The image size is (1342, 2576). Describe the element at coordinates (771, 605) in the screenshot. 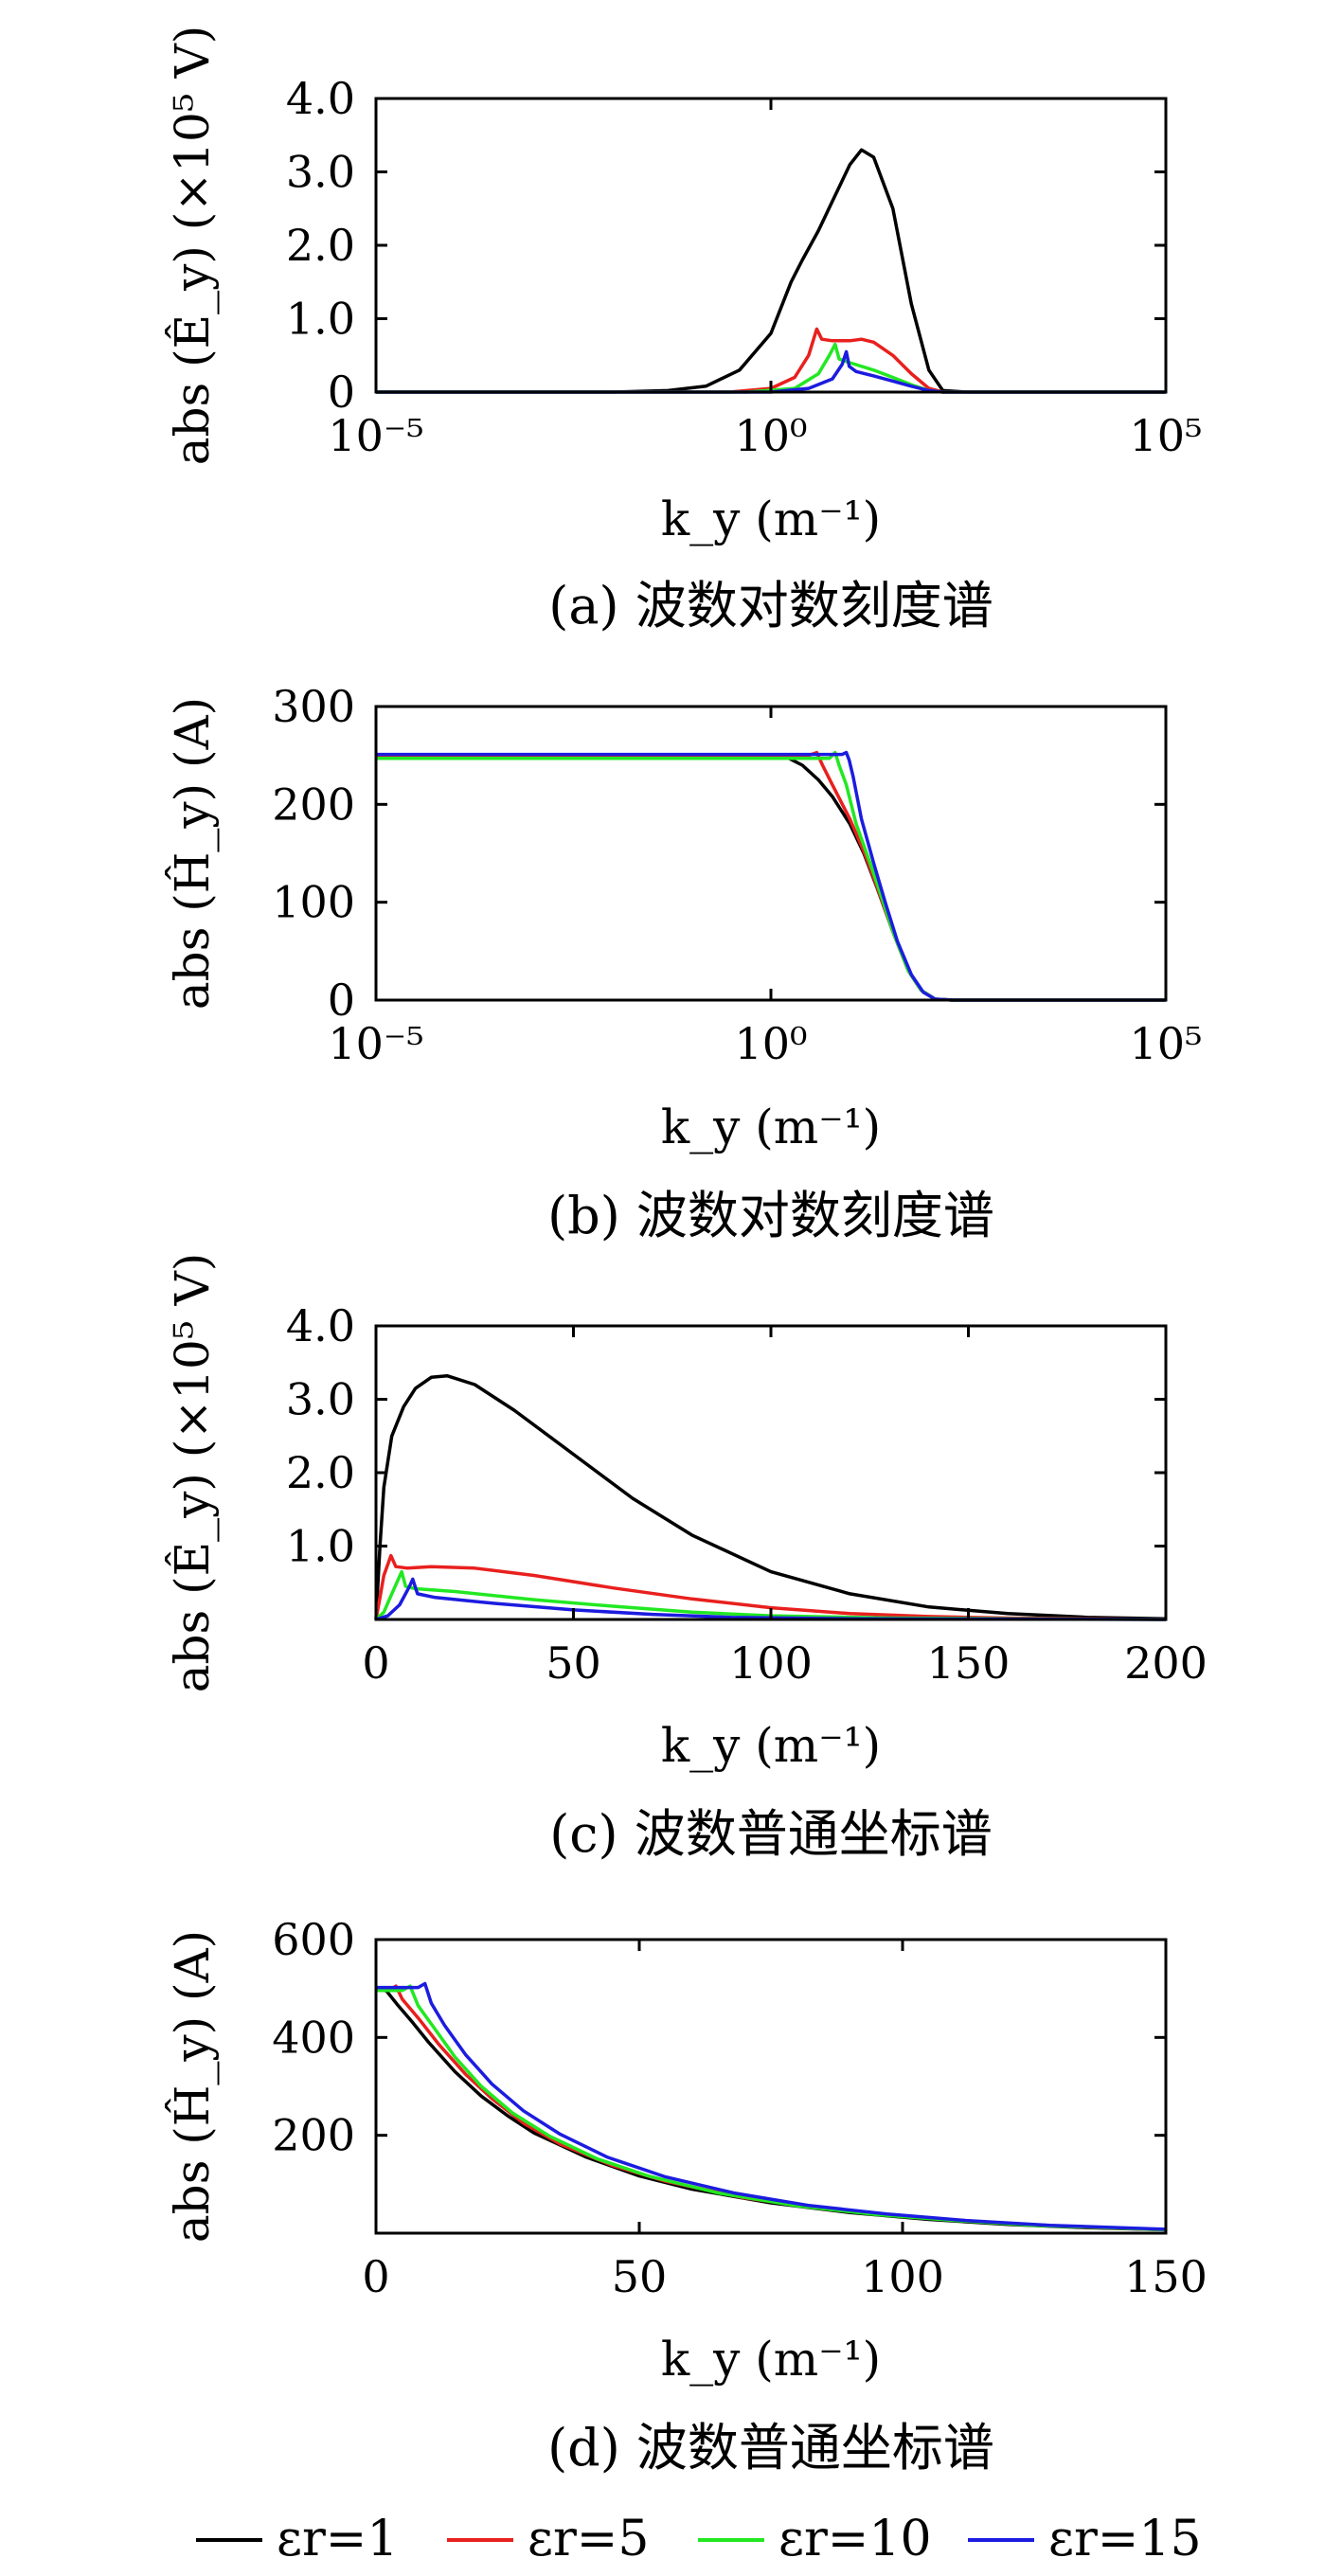

I see `panel-caption: (a) 波数对数刻度谱` at that location.